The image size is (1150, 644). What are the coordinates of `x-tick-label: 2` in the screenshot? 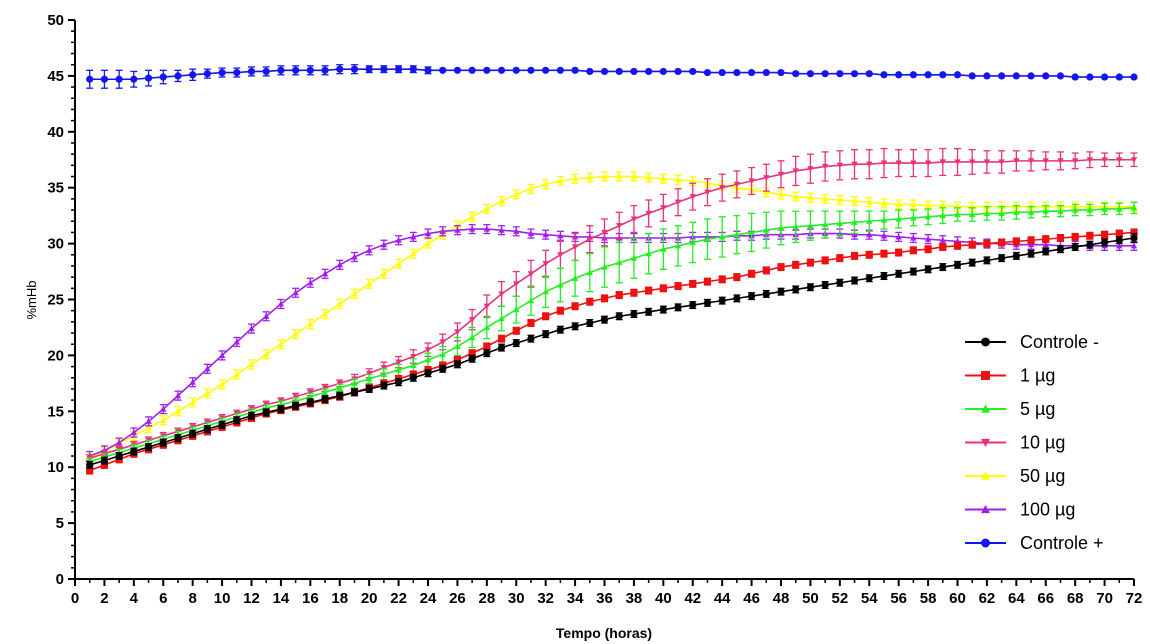 It's located at (104, 598).